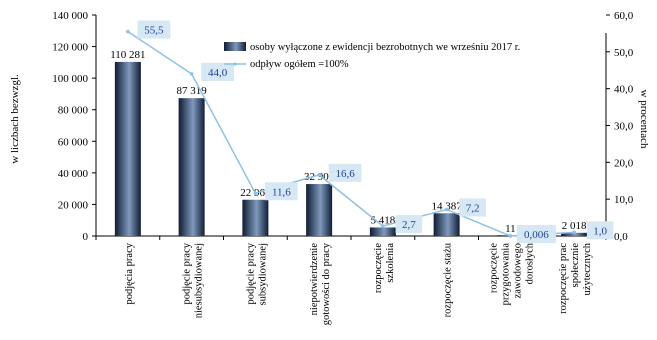 This screenshot has height=340, width=657. What do you see at coordinates (517, 270) in the screenshot?
I see `category-label-line: zawodowego` at bounding box center [517, 270].